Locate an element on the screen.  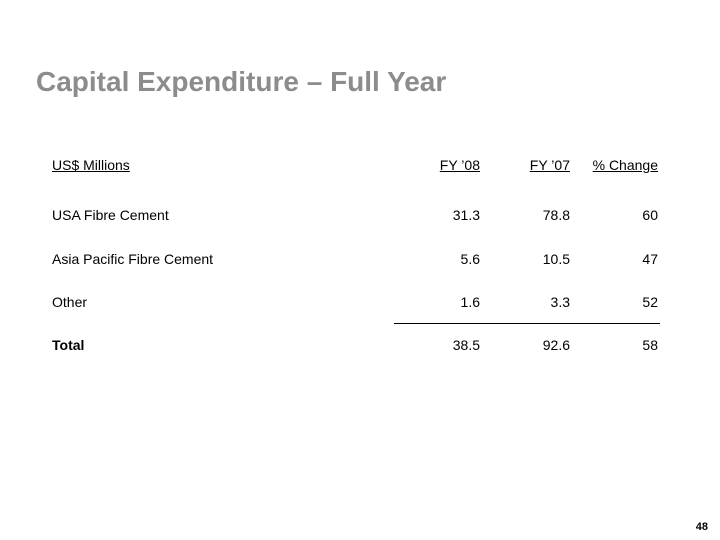
row-change: 47 is located at coordinates (650, 259).